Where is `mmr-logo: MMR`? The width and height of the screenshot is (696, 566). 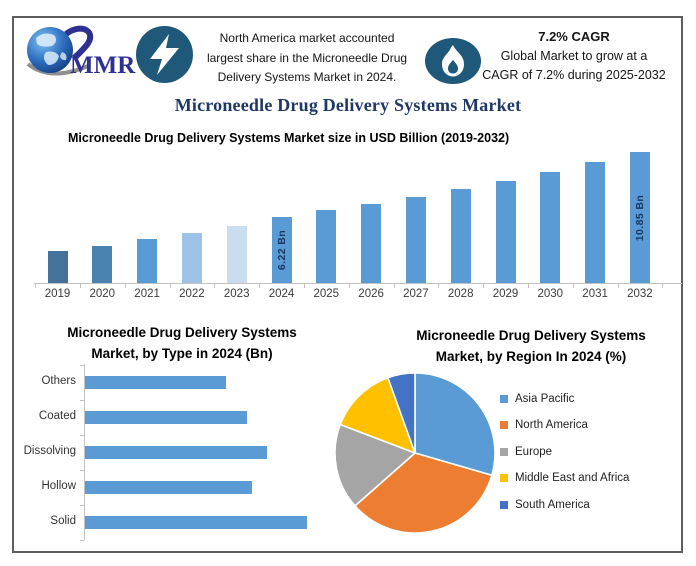
mmr-logo: MMR is located at coordinates (81, 51).